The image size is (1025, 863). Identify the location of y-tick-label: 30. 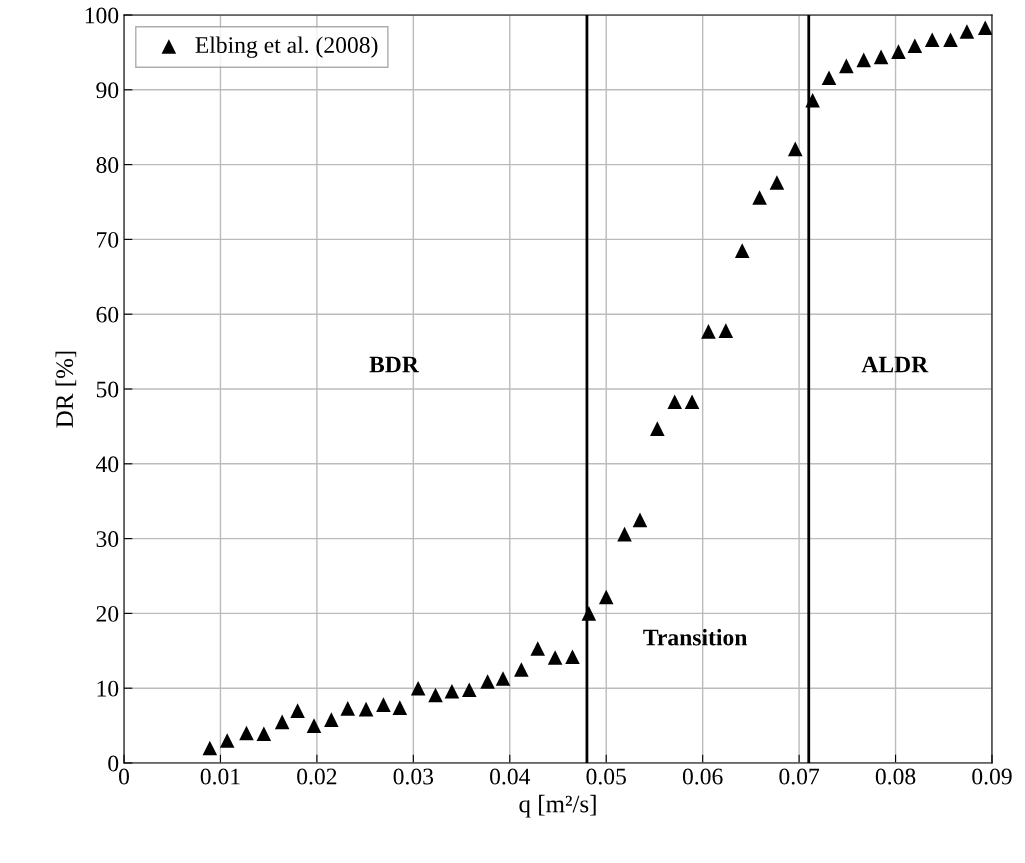
(107, 539).